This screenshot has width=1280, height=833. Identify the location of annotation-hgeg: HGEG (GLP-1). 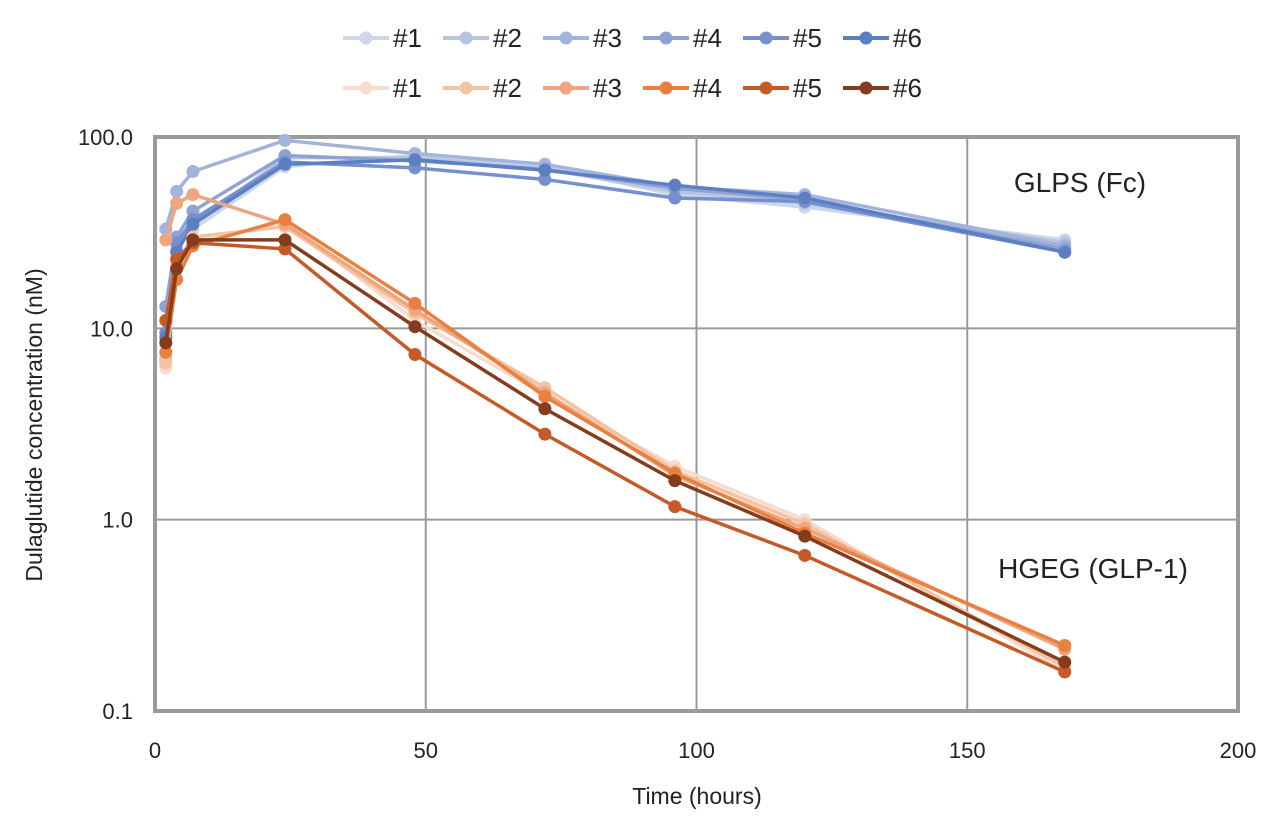
(1093, 568).